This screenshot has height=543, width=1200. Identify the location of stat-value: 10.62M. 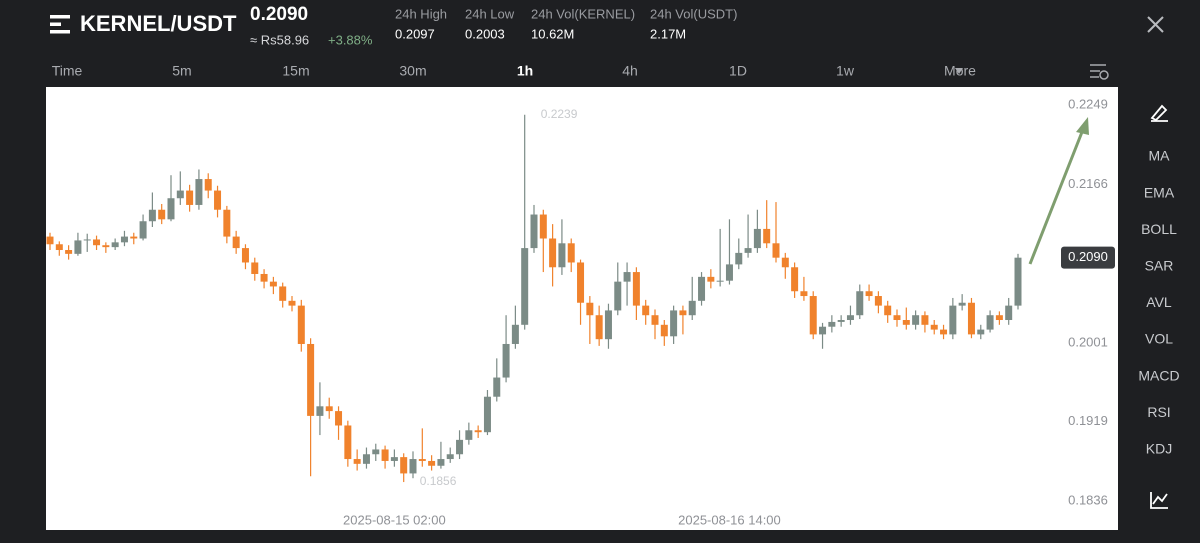
(552, 33).